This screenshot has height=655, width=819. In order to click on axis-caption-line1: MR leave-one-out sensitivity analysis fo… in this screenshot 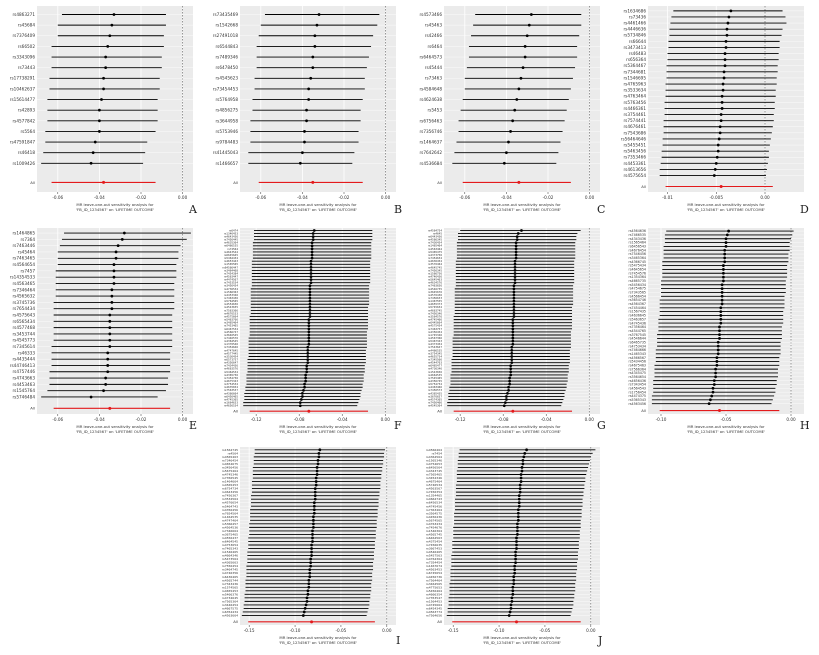, I will do `click(318, 637)`.